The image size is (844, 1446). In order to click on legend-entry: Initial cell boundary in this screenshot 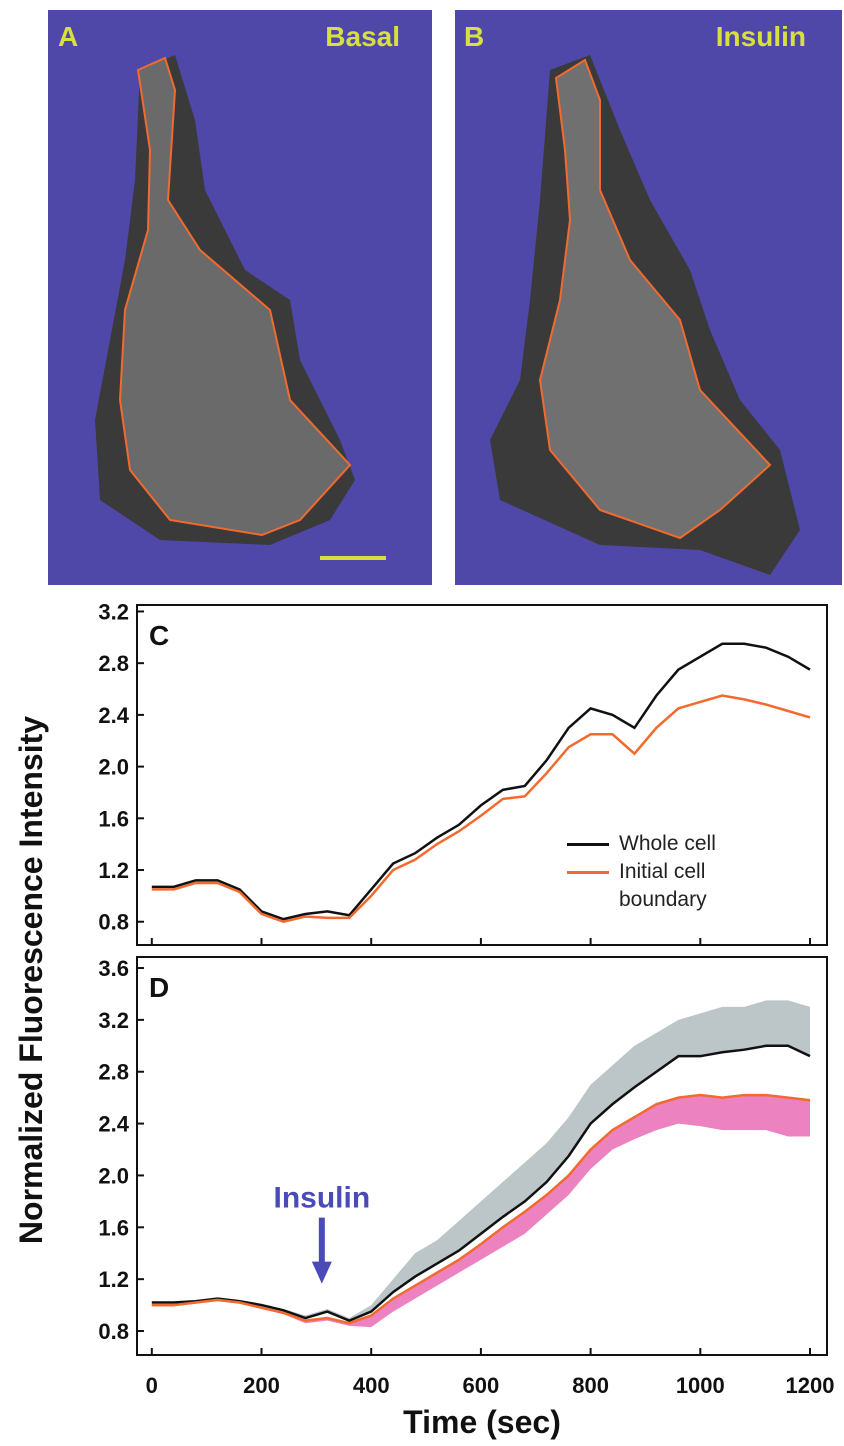, I will do `click(663, 886)`.